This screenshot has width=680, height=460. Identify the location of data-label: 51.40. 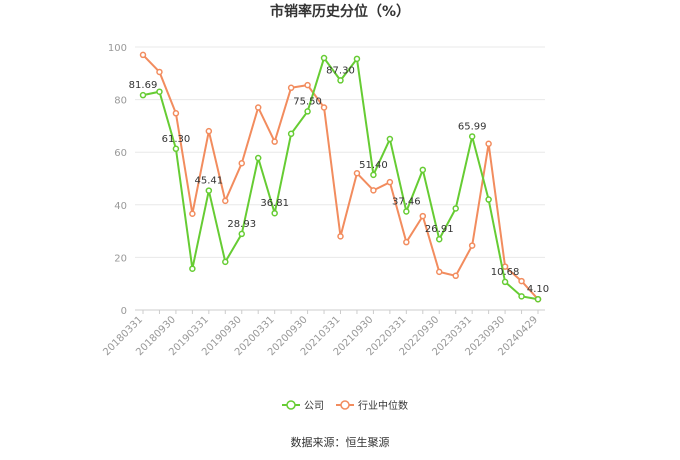
(373, 165).